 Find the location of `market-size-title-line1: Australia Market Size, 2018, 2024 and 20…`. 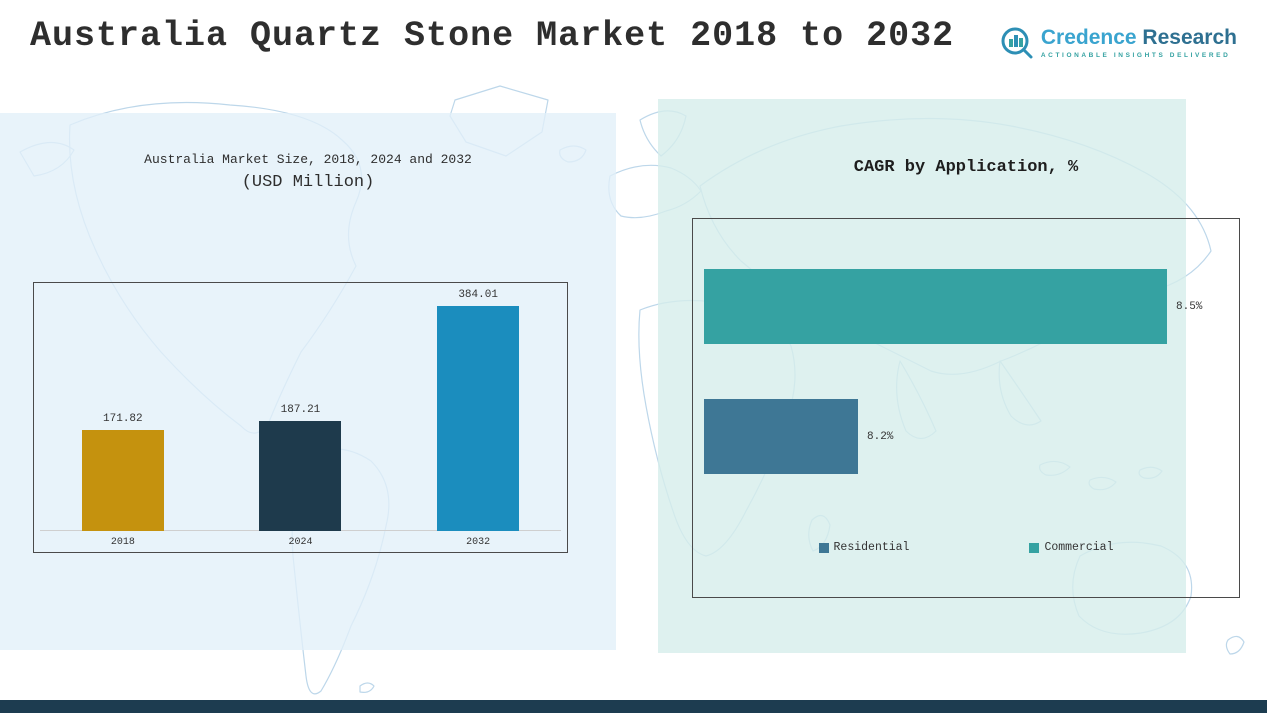

market-size-title-line1: Australia Market Size, 2018, 2024 and 20… is located at coordinates (308, 159).